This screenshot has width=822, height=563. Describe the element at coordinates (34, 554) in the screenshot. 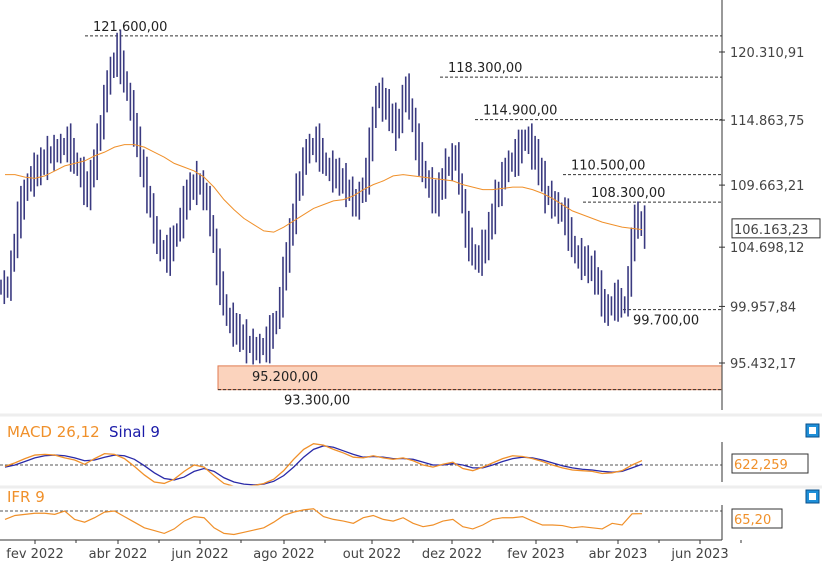

I see `x-tick-label: fev 2022` at that location.